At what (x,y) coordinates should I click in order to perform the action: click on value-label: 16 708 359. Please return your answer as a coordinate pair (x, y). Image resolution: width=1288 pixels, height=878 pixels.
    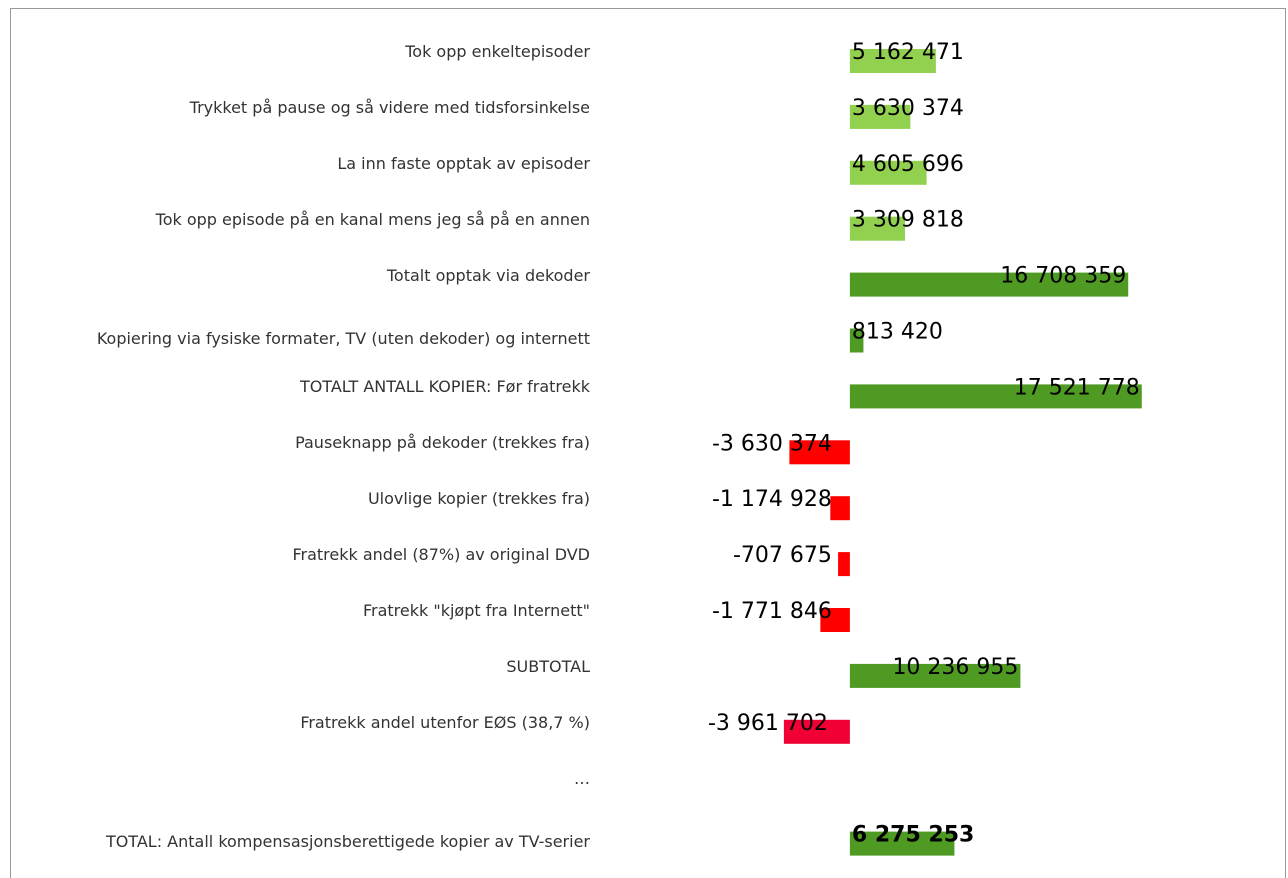
    Looking at the image, I should click on (1063, 276).